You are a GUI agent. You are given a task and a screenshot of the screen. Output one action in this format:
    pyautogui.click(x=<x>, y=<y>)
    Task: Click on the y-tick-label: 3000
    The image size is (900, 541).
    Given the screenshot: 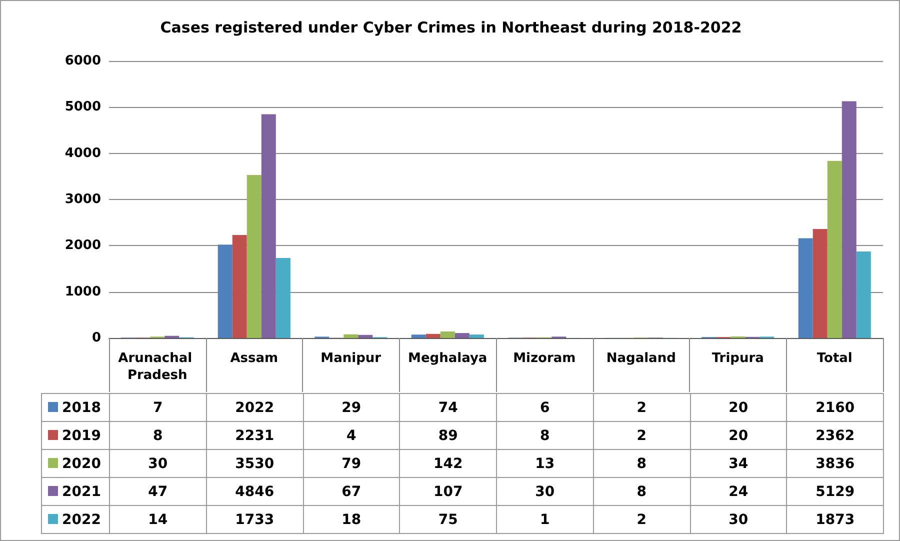 What is the action you would take?
    pyautogui.click(x=82, y=199)
    